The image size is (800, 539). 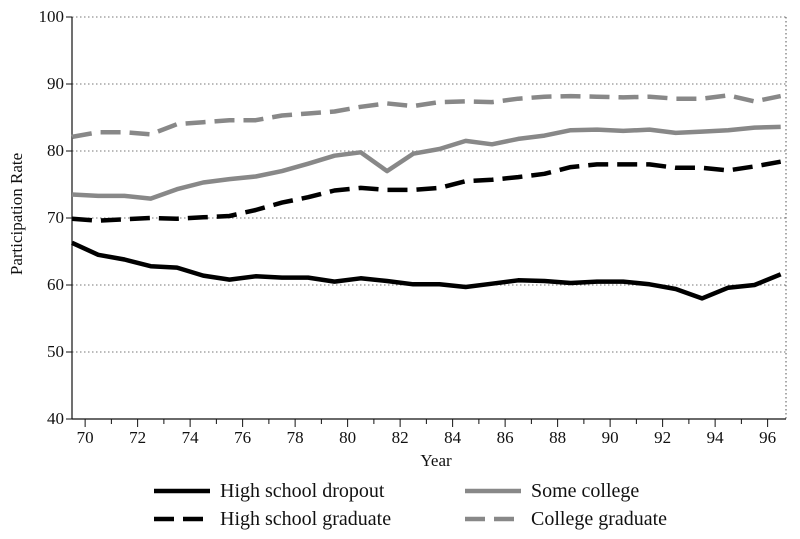 What do you see at coordinates (55, 83) in the screenshot?
I see `y-tick-label-90: 90` at bounding box center [55, 83].